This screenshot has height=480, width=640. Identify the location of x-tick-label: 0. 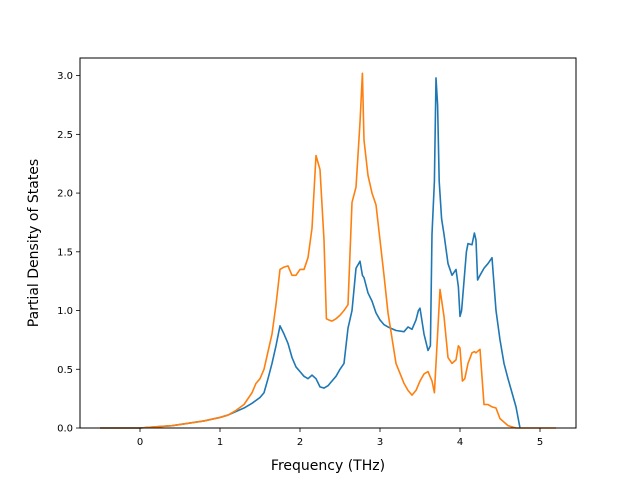
(140, 442).